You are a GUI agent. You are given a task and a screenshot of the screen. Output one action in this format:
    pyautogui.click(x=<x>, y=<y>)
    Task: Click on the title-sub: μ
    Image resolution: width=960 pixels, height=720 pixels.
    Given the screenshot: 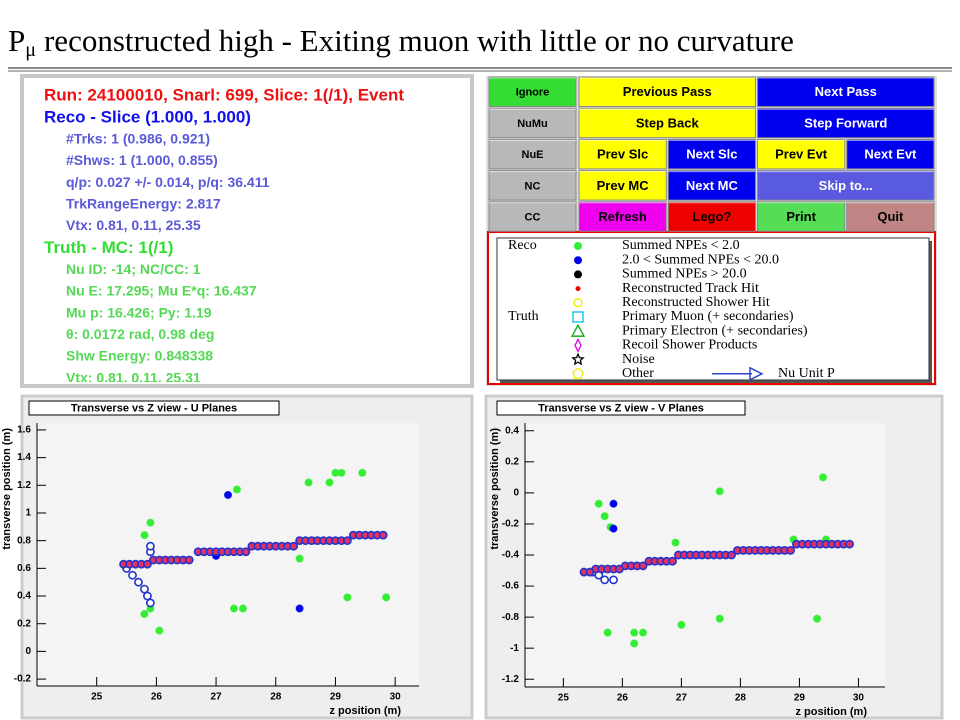 What is the action you would take?
    pyautogui.click(x=30, y=50)
    